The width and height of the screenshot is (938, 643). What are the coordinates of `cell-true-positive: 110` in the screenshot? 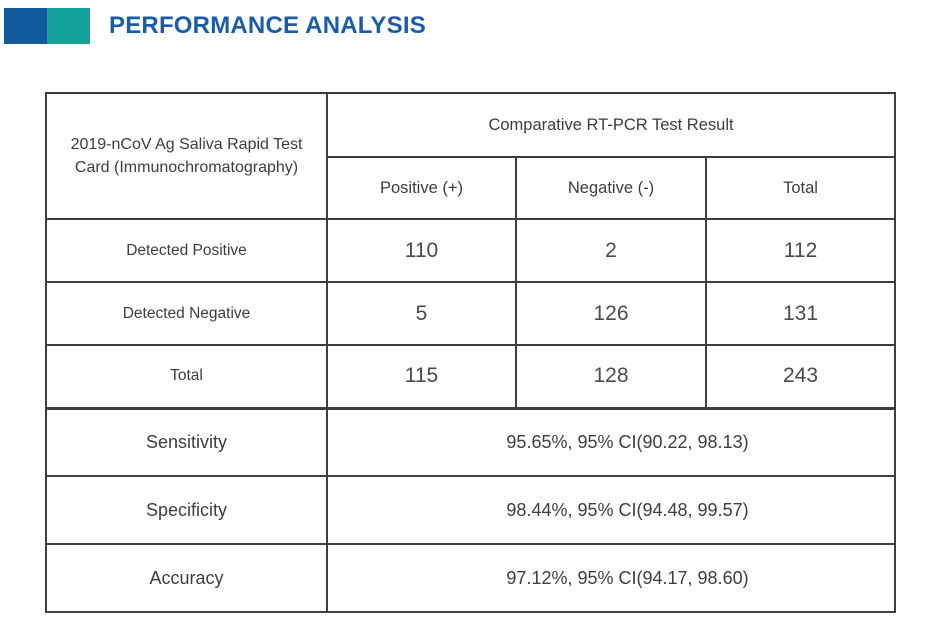 It's located at (421, 250).